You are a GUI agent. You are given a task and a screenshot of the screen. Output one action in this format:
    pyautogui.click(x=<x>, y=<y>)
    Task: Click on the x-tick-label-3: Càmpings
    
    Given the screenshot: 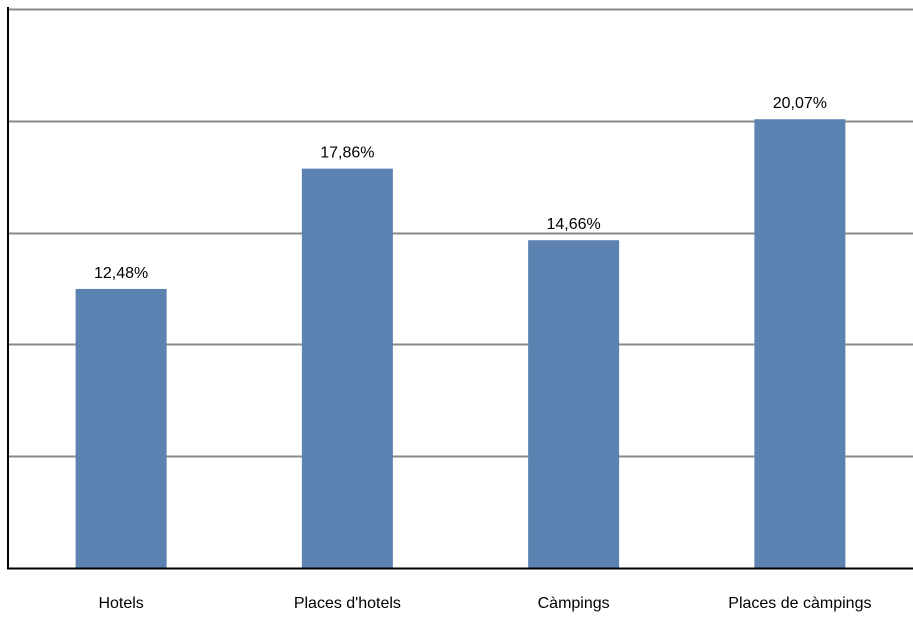 What is the action you would take?
    pyautogui.click(x=574, y=603)
    